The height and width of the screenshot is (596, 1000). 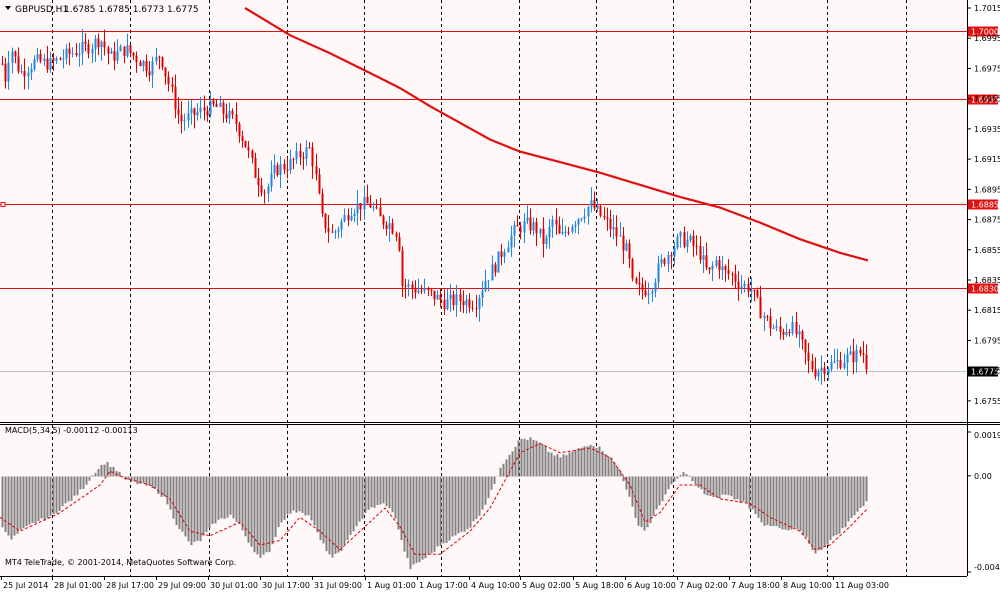 I want to click on time-axis-label: 6 Aug 10:00, so click(x=651, y=585).